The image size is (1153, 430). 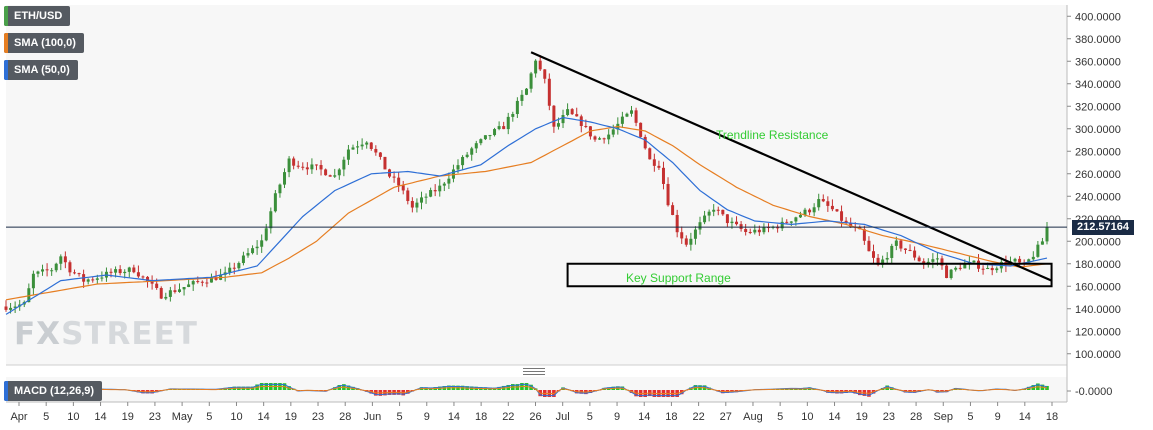 What do you see at coordinates (106, 334) in the screenshot?
I see `fxstreet-logo: FXSTREET` at bounding box center [106, 334].